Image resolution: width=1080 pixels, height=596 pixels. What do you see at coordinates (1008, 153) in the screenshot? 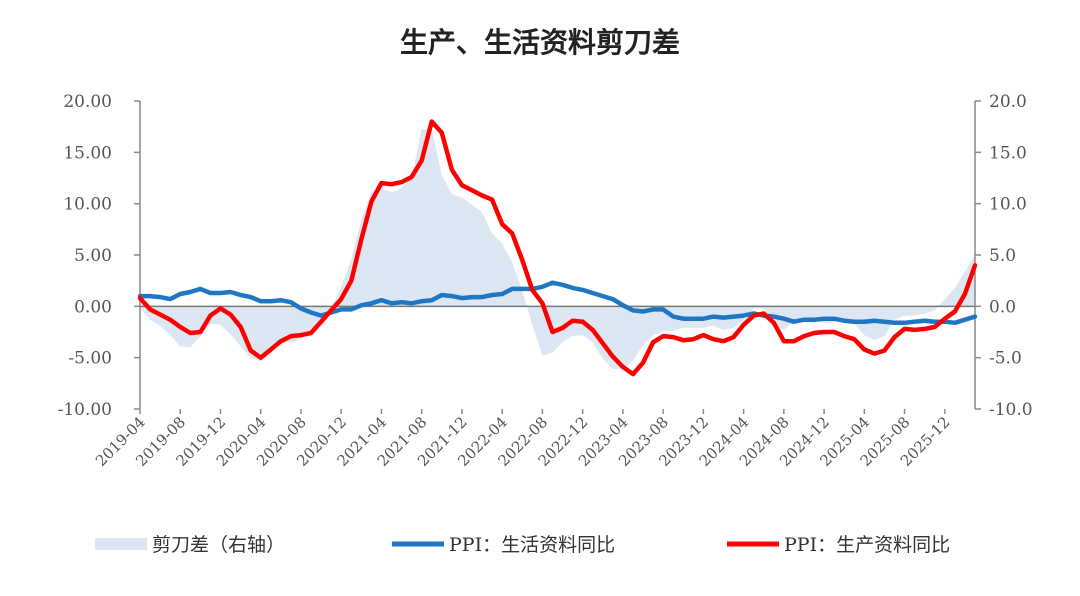
I see `y-tick-label-right: 15.0` at bounding box center [1008, 153].